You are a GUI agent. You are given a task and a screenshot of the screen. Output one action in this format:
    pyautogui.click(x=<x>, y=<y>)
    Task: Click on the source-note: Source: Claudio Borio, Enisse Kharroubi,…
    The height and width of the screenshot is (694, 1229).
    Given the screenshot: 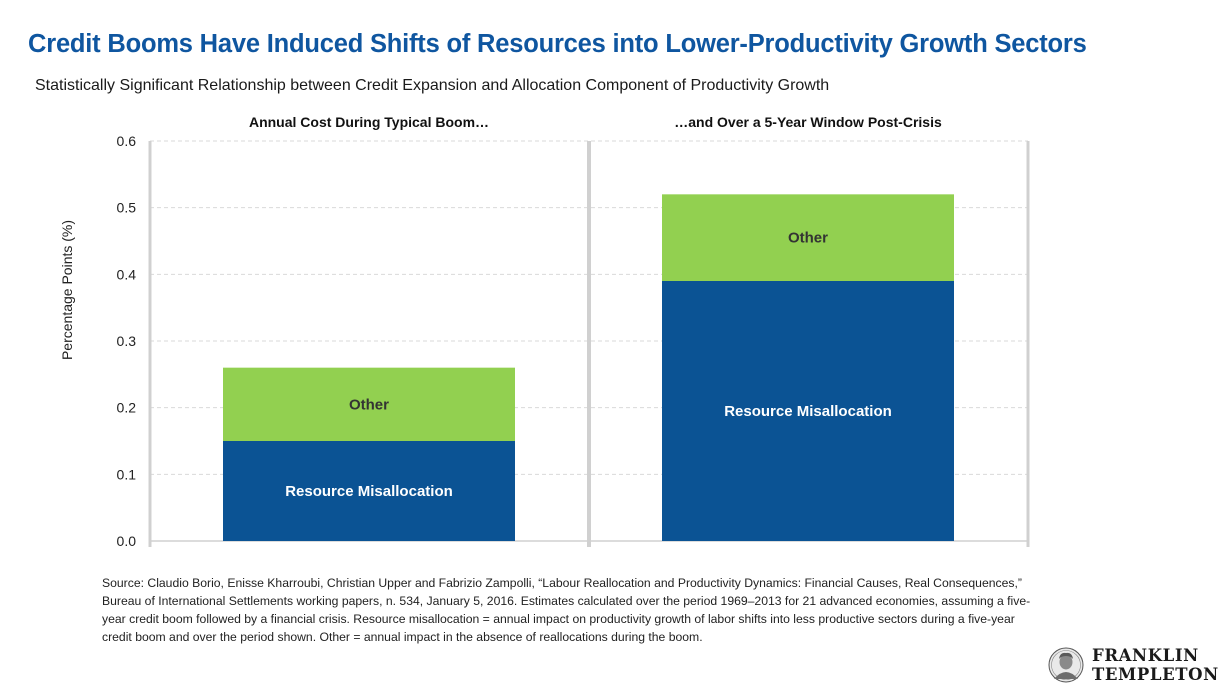 What is the action you would take?
    pyautogui.click(x=566, y=610)
    